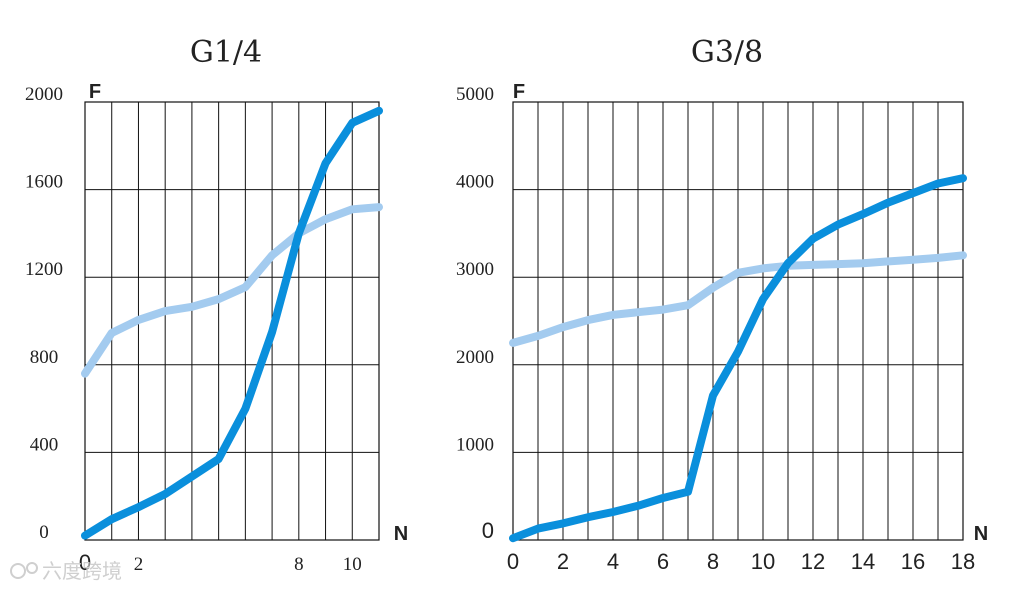 This screenshot has width=1013, height=591. Describe the element at coordinates (475, 182) in the screenshot. I see `y-tick-label: 4000` at that location.